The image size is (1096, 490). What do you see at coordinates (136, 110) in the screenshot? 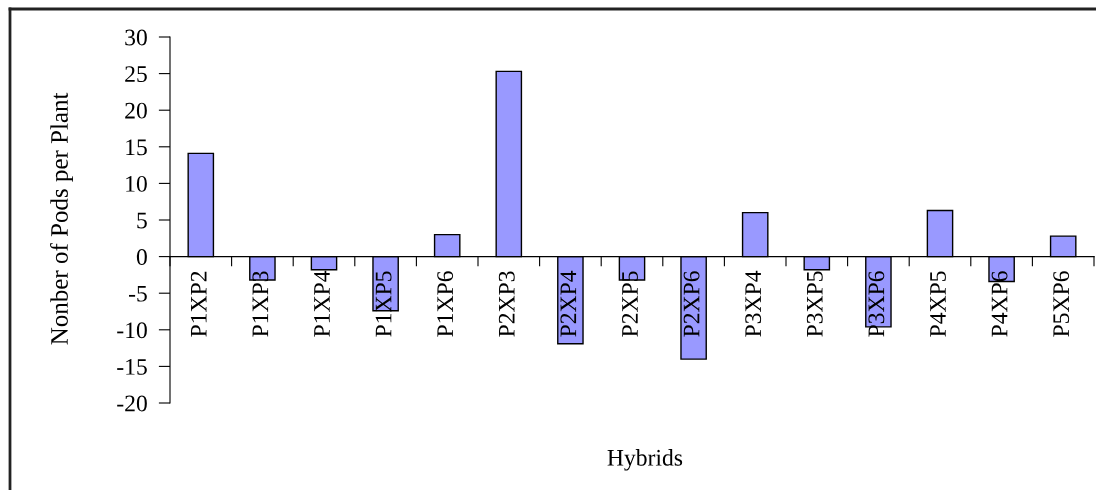
I see `y-tick-label: 20` at bounding box center [136, 110].